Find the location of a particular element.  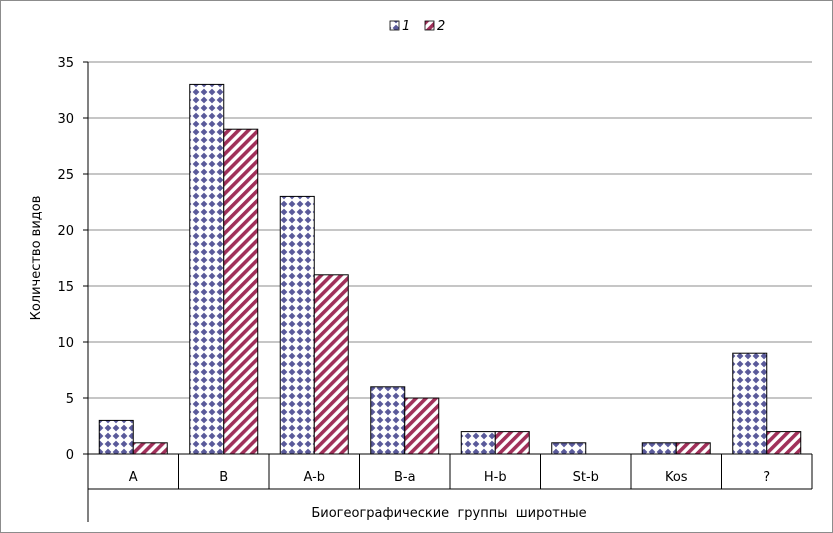

x-category-label: ? is located at coordinates (766, 477).